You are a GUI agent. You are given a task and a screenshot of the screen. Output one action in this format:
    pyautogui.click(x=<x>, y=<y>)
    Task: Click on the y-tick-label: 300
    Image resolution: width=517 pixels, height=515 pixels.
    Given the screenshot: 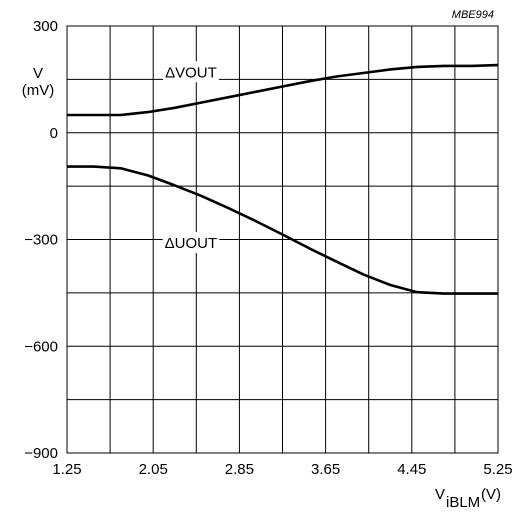 What is the action you would take?
    pyautogui.click(x=45, y=26)
    